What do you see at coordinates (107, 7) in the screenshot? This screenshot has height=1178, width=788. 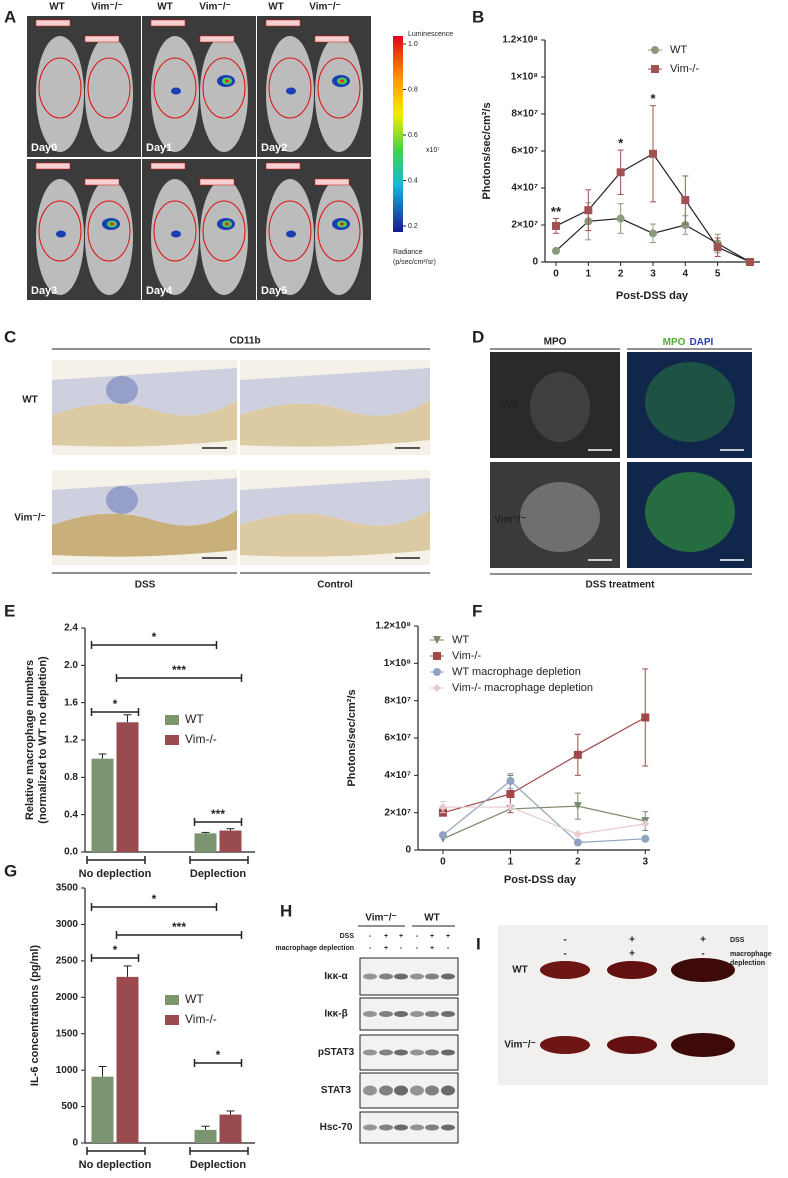 I see `group-label: Vim⁻/⁻` at bounding box center [107, 7].